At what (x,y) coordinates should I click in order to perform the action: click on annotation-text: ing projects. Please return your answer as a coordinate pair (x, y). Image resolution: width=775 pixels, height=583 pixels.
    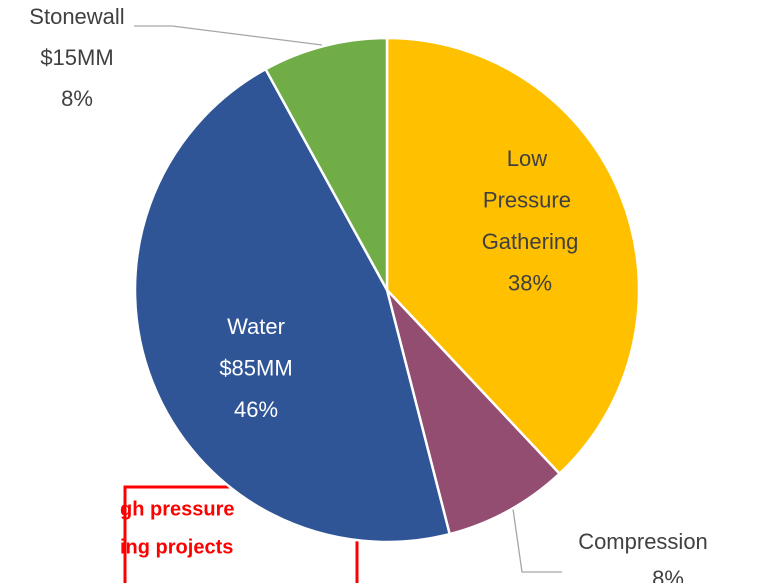
    Looking at the image, I should click on (176, 547).